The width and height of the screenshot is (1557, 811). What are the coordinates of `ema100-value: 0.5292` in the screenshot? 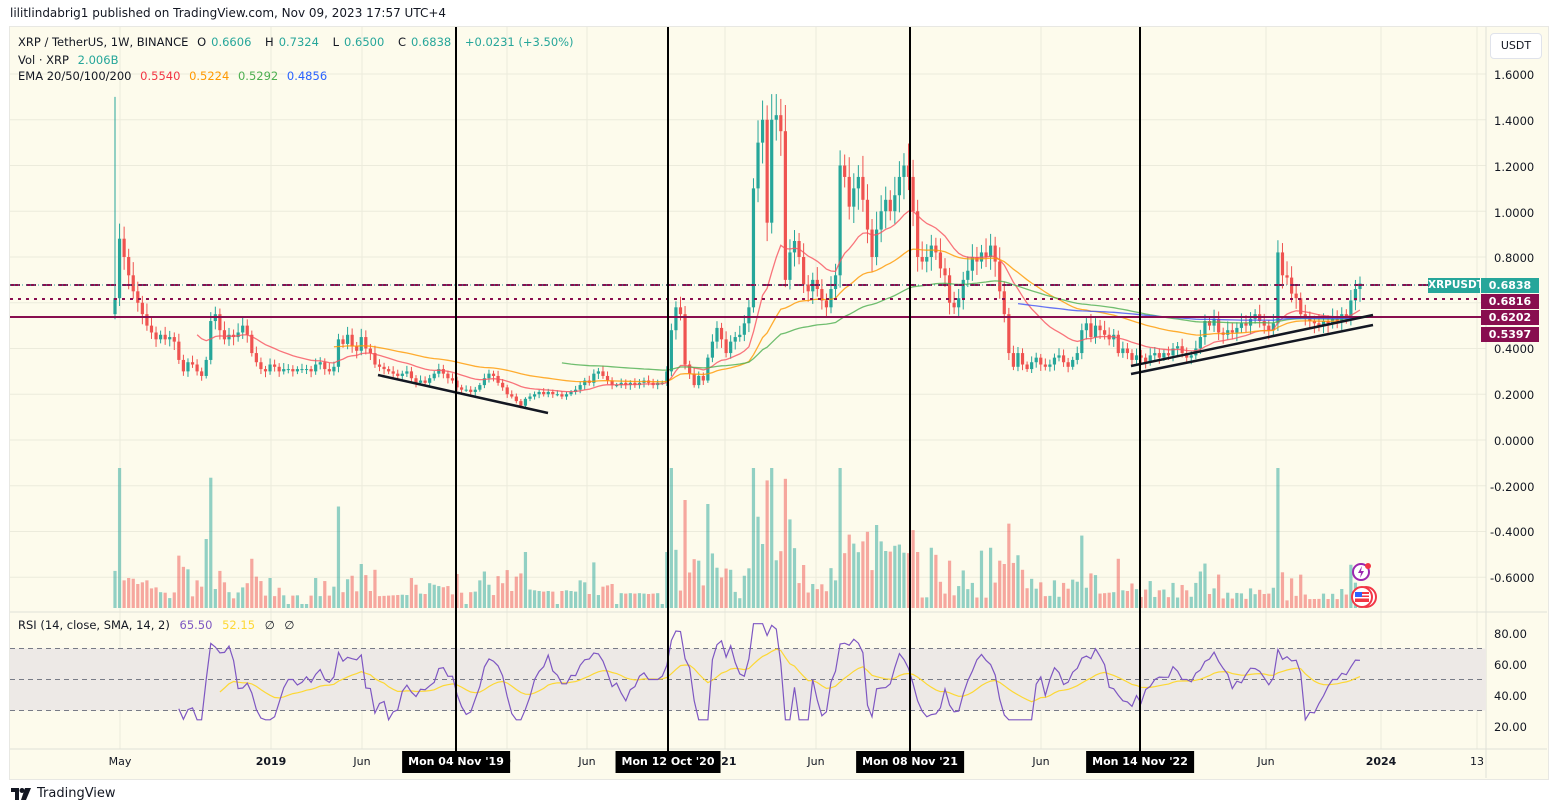 It's located at (258, 76).